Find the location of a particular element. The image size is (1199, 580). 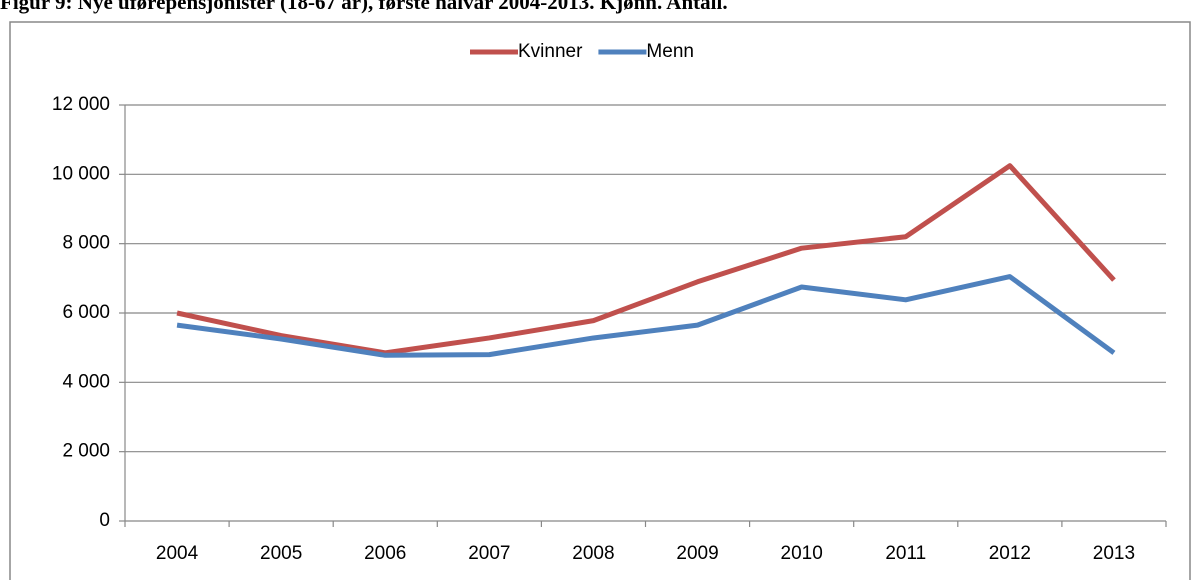

x-tick-label: 2011 is located at coordinates (905, 553).